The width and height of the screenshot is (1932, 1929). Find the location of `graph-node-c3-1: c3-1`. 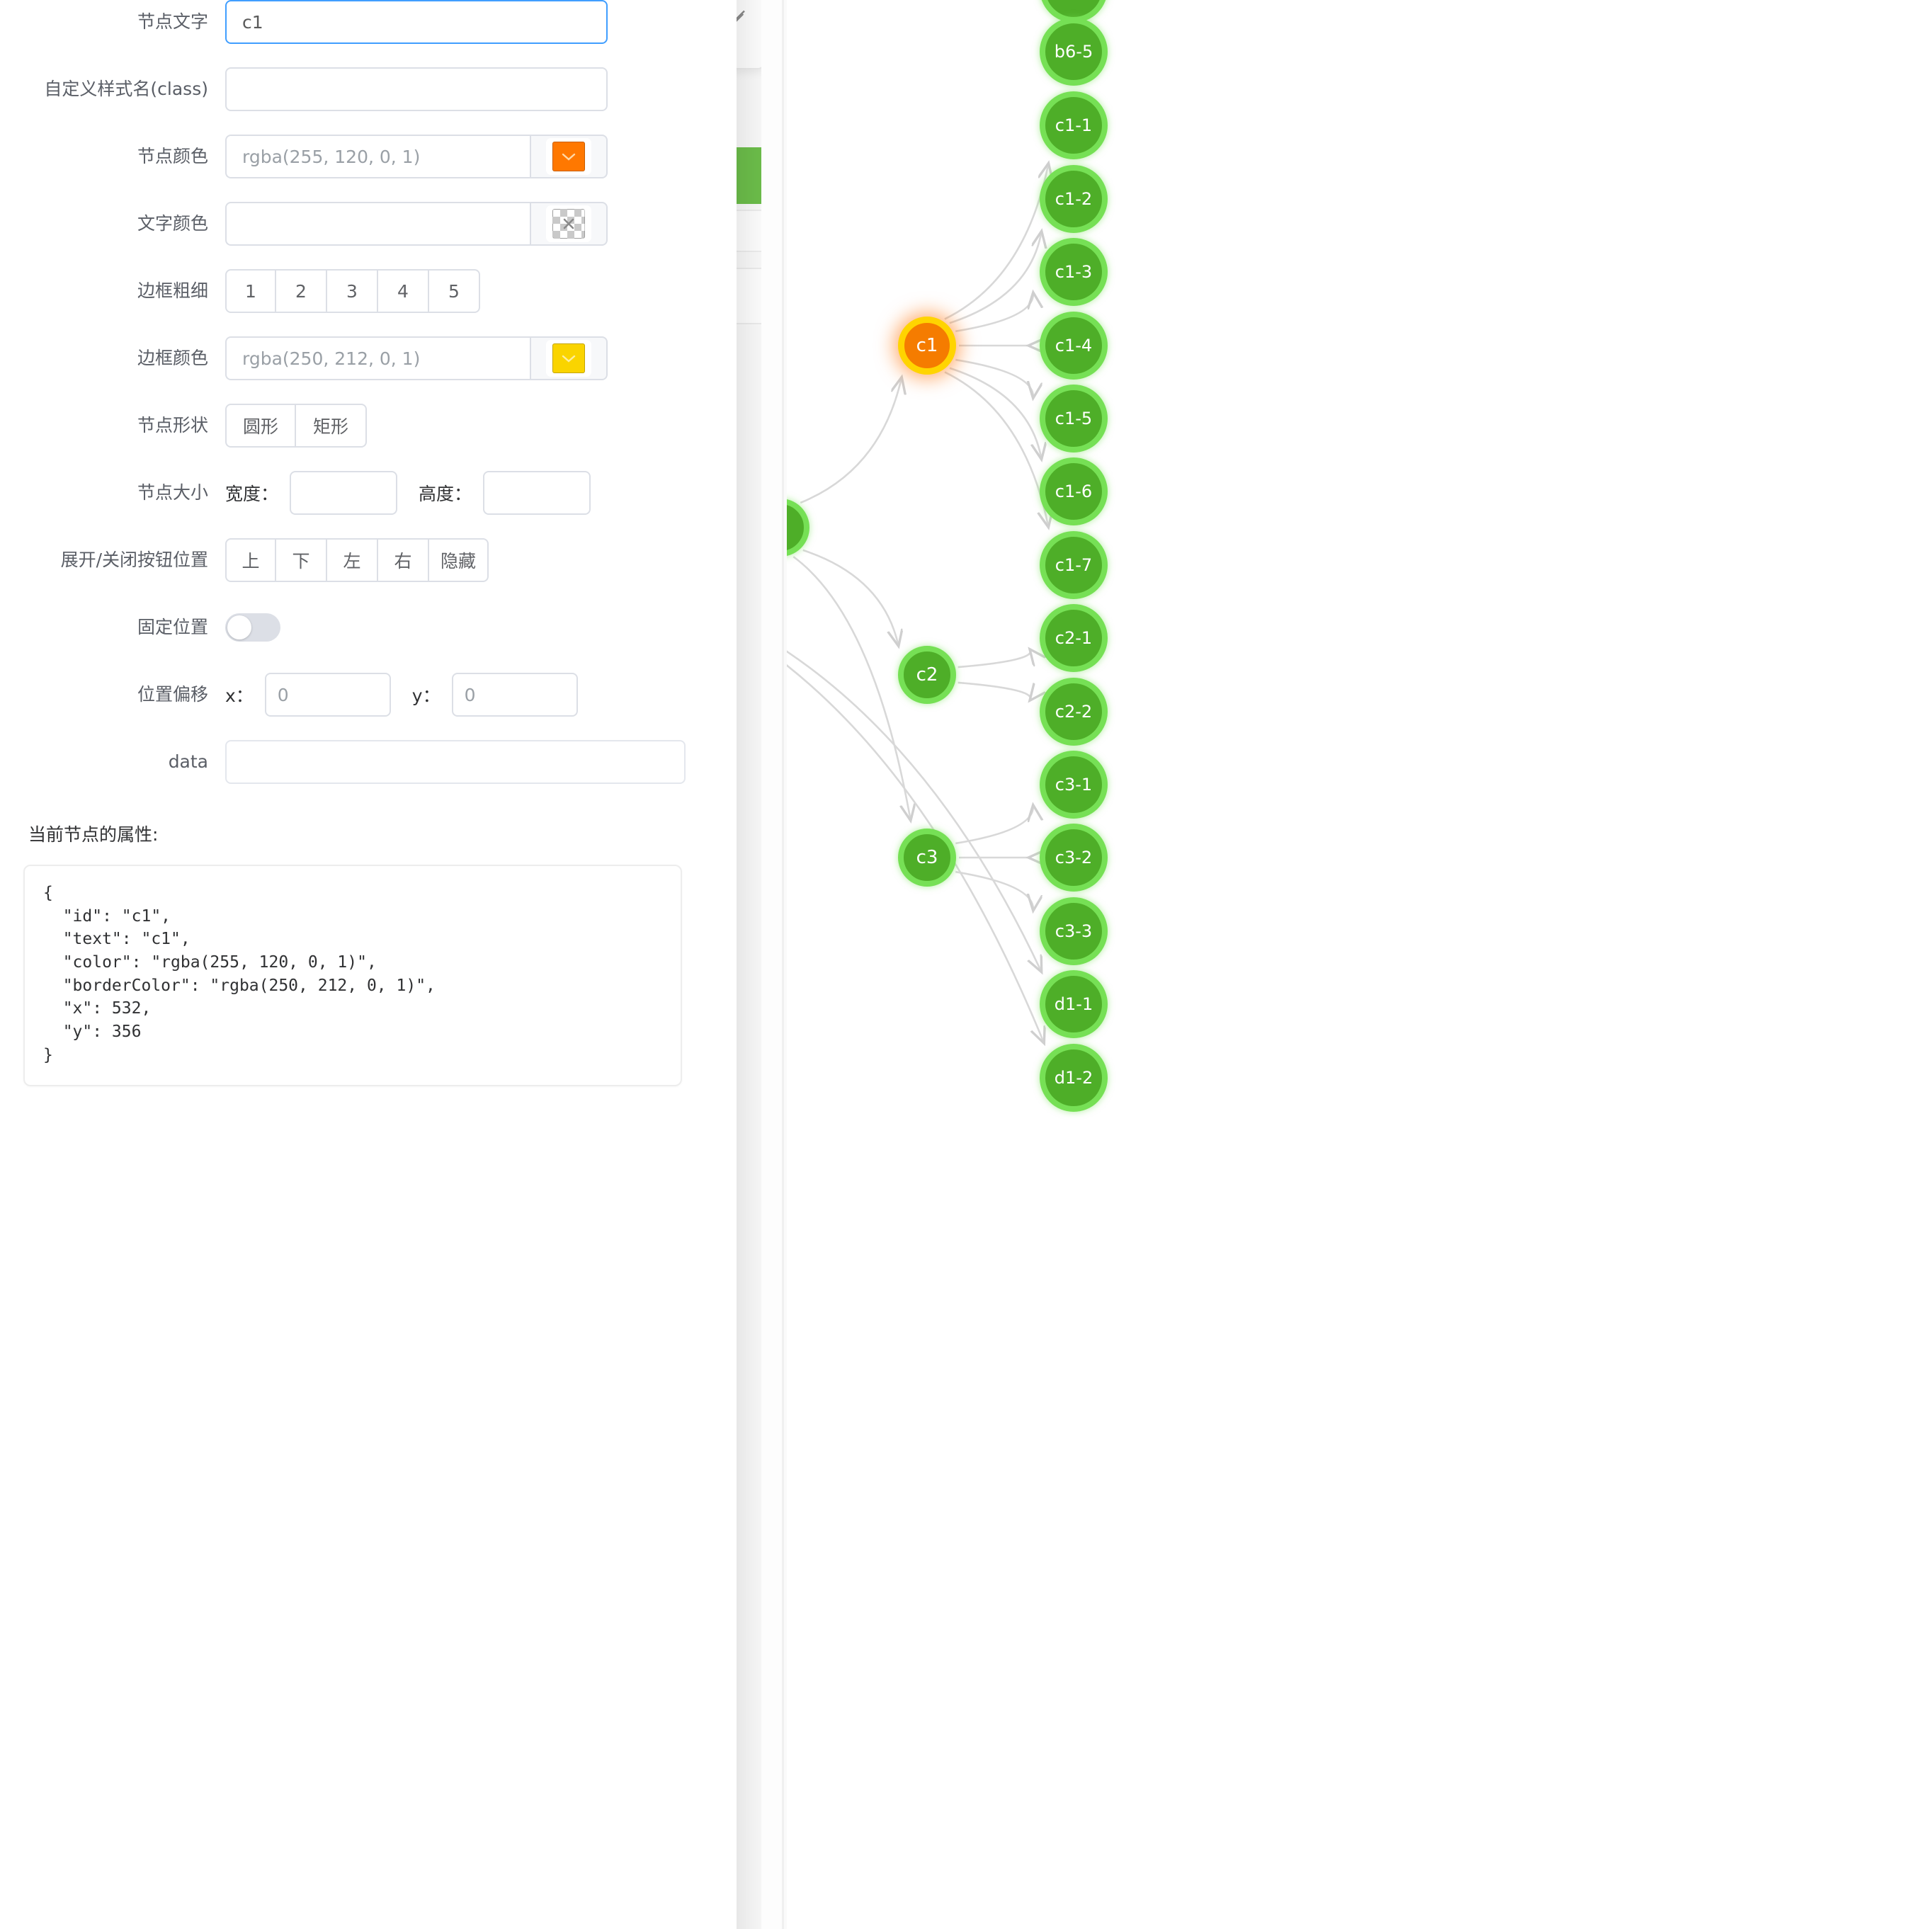

graph-node-c3-1: c3-1 is located at coordinates (1074, 785).